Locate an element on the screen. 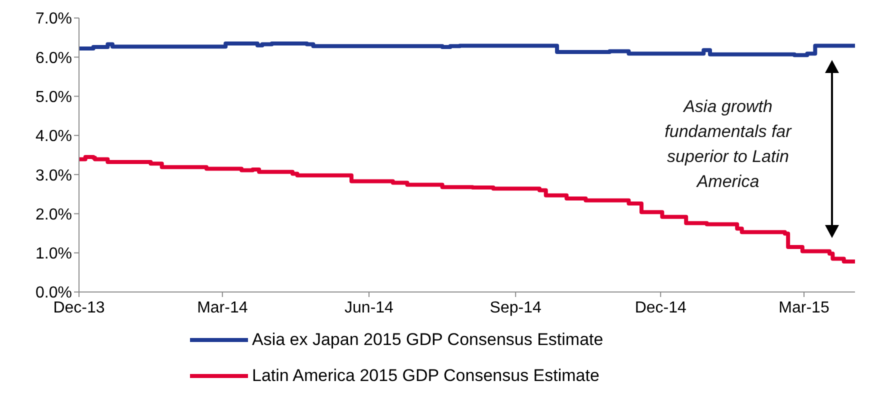 This screenshot has height=403, width=892. y-tick-label: 3.0% is located at coordinates (54, 175).